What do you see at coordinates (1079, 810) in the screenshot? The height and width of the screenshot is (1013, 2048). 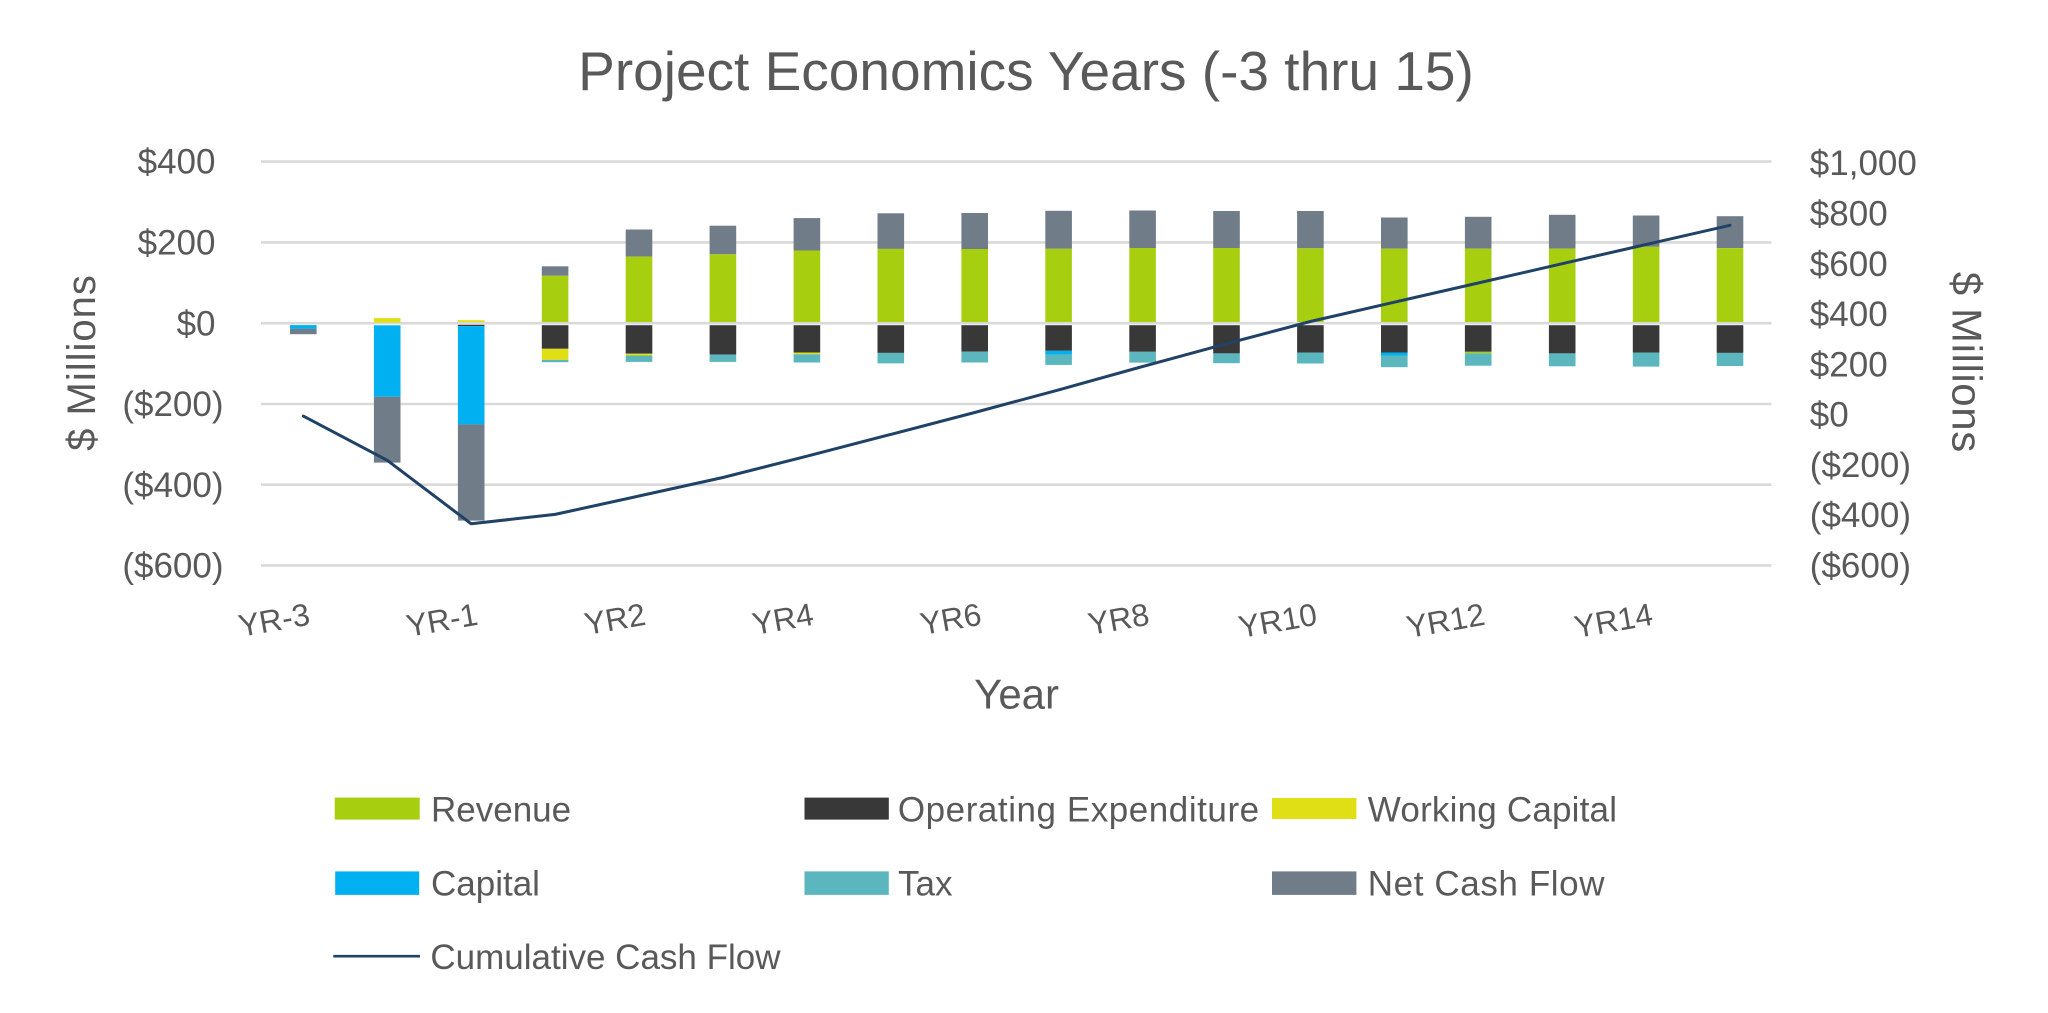 I see `svg-text: Operating Expenditure` at bounding box center [1079, 810].